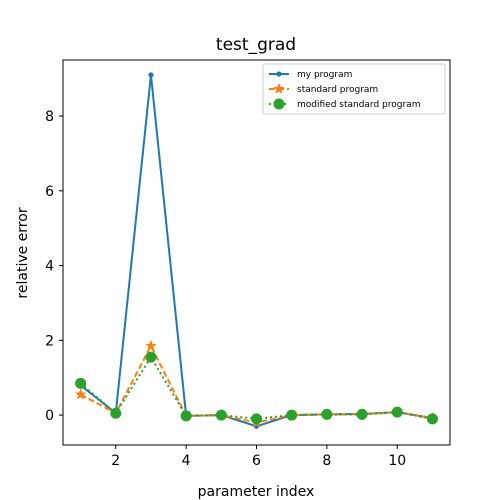 The image size is (500, 500). What do you see at coordinates (115, 461) in the screenshot?
I see `x-tick-label: 2` at bounding box center [115, 461].